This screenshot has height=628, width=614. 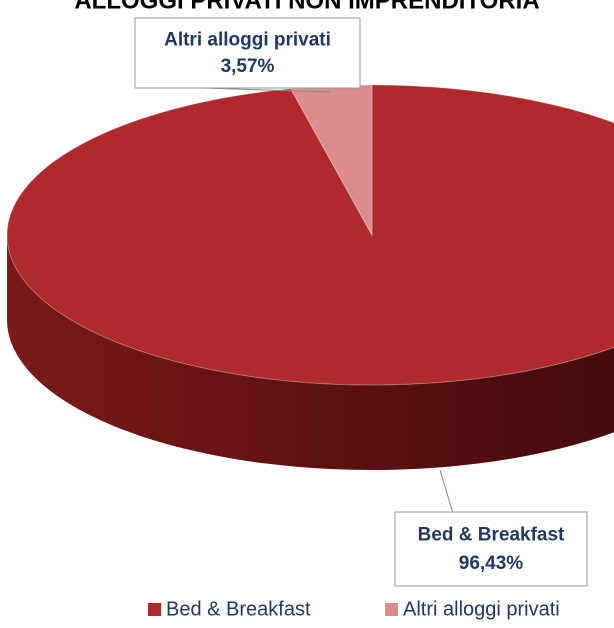 I want to click on legend-label: Bed & Breakfast, so click(x=238, y=609).